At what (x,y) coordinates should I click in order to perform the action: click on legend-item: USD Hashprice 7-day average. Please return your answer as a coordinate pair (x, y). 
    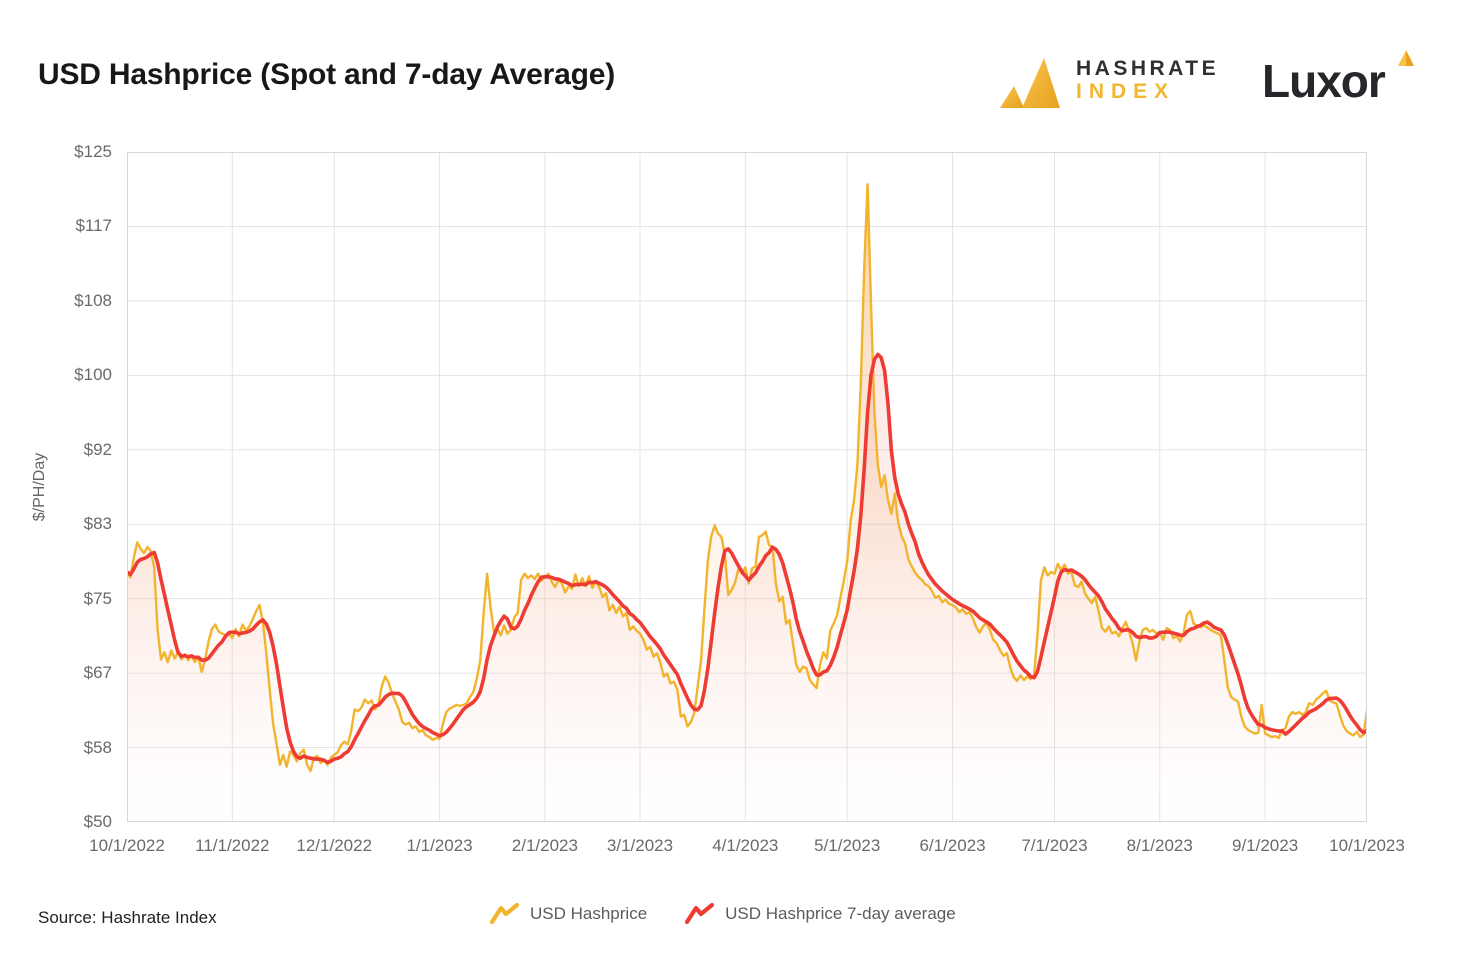
    Looking at the image, I should click on (820, 914).